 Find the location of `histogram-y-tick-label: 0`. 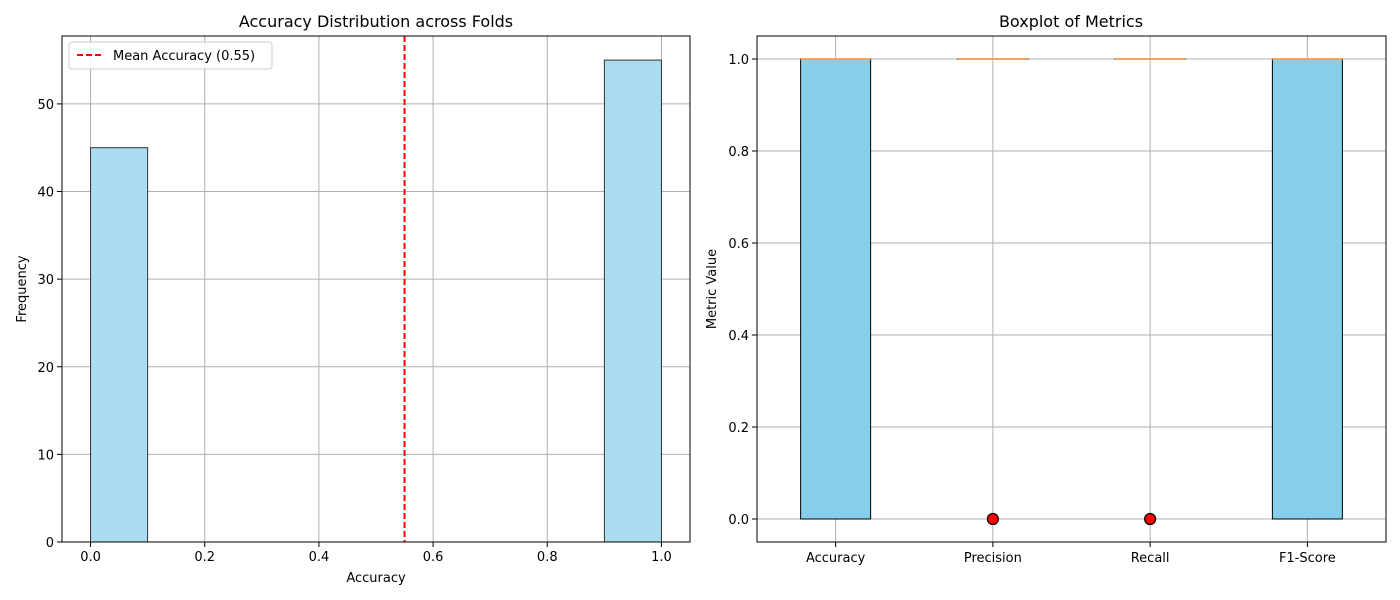

histogram-y-tick-label: 0 is located at coordinates (50, 543).